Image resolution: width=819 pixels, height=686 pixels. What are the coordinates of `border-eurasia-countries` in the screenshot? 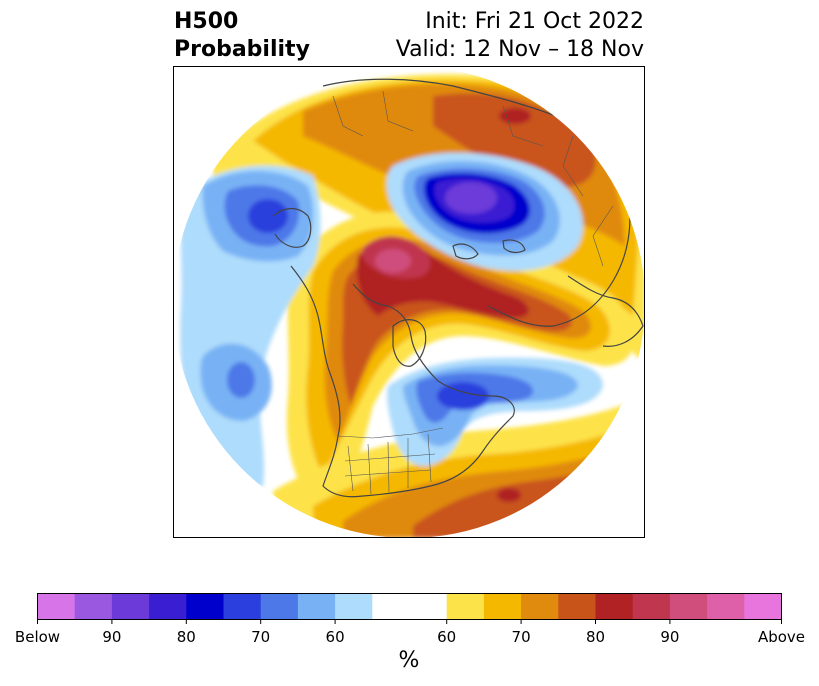 It's located at (473, 178).